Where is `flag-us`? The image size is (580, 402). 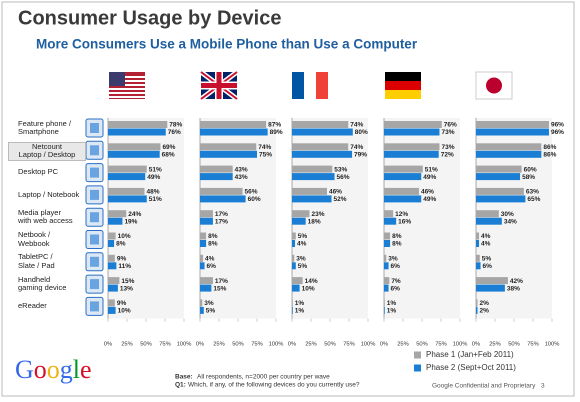
flag-us is located at coordinates (127, 85).